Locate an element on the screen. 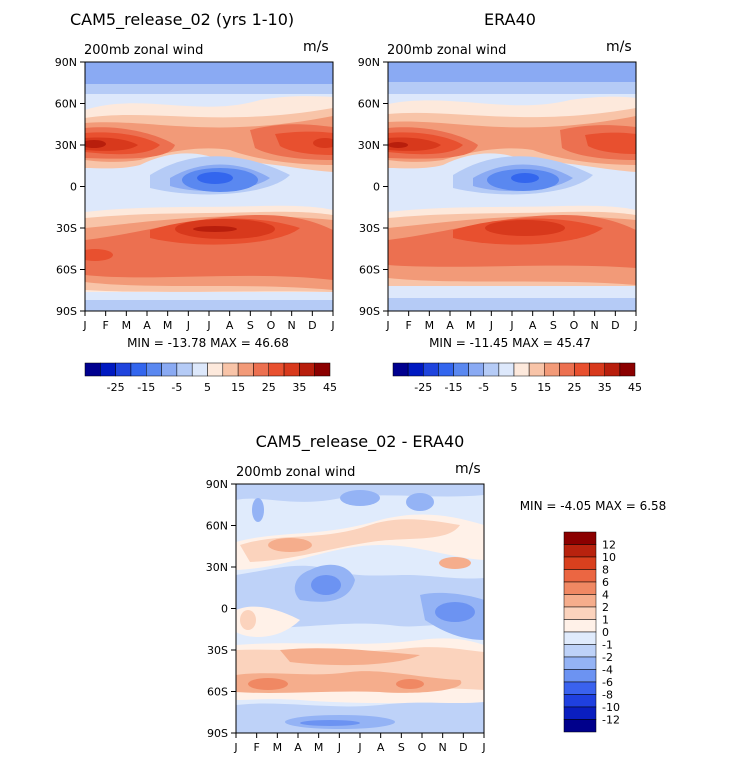 Image resolution: width=733 pixels, height=763 pixels. panel-model-units: m/s is located at coordinates (316, 47).